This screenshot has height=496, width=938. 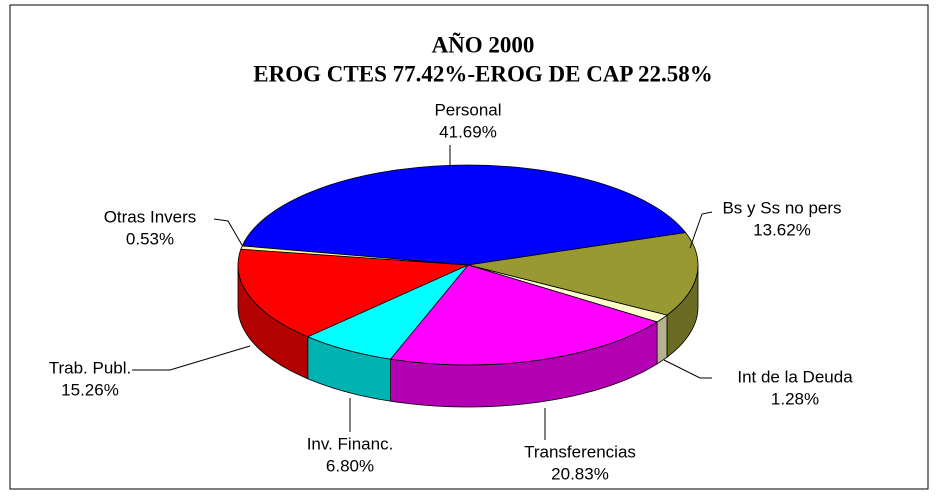 I want to click on slice-label: Otras Invers, so click(x=150, y=216).